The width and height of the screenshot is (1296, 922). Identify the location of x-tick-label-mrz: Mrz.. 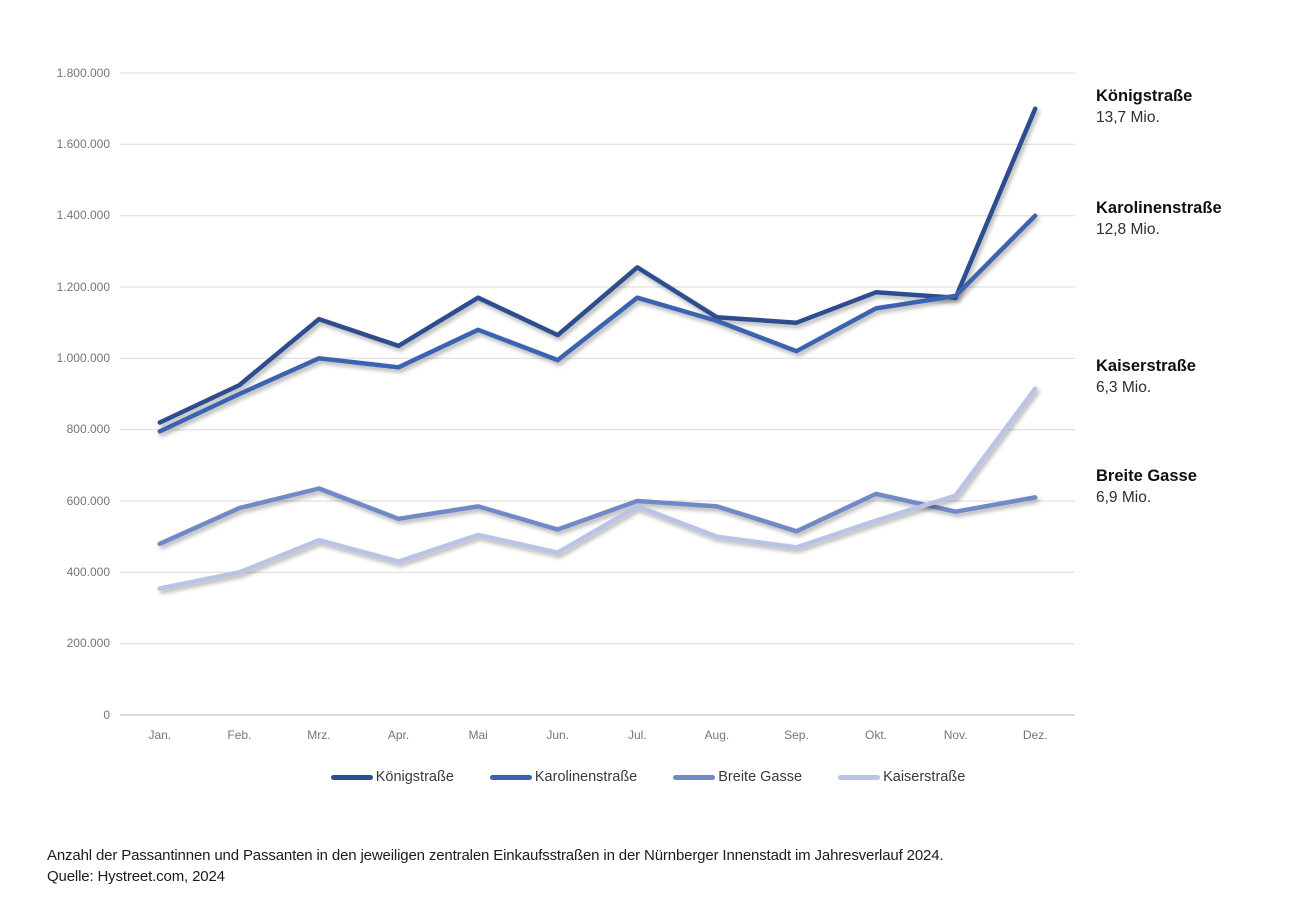
(319, 735).